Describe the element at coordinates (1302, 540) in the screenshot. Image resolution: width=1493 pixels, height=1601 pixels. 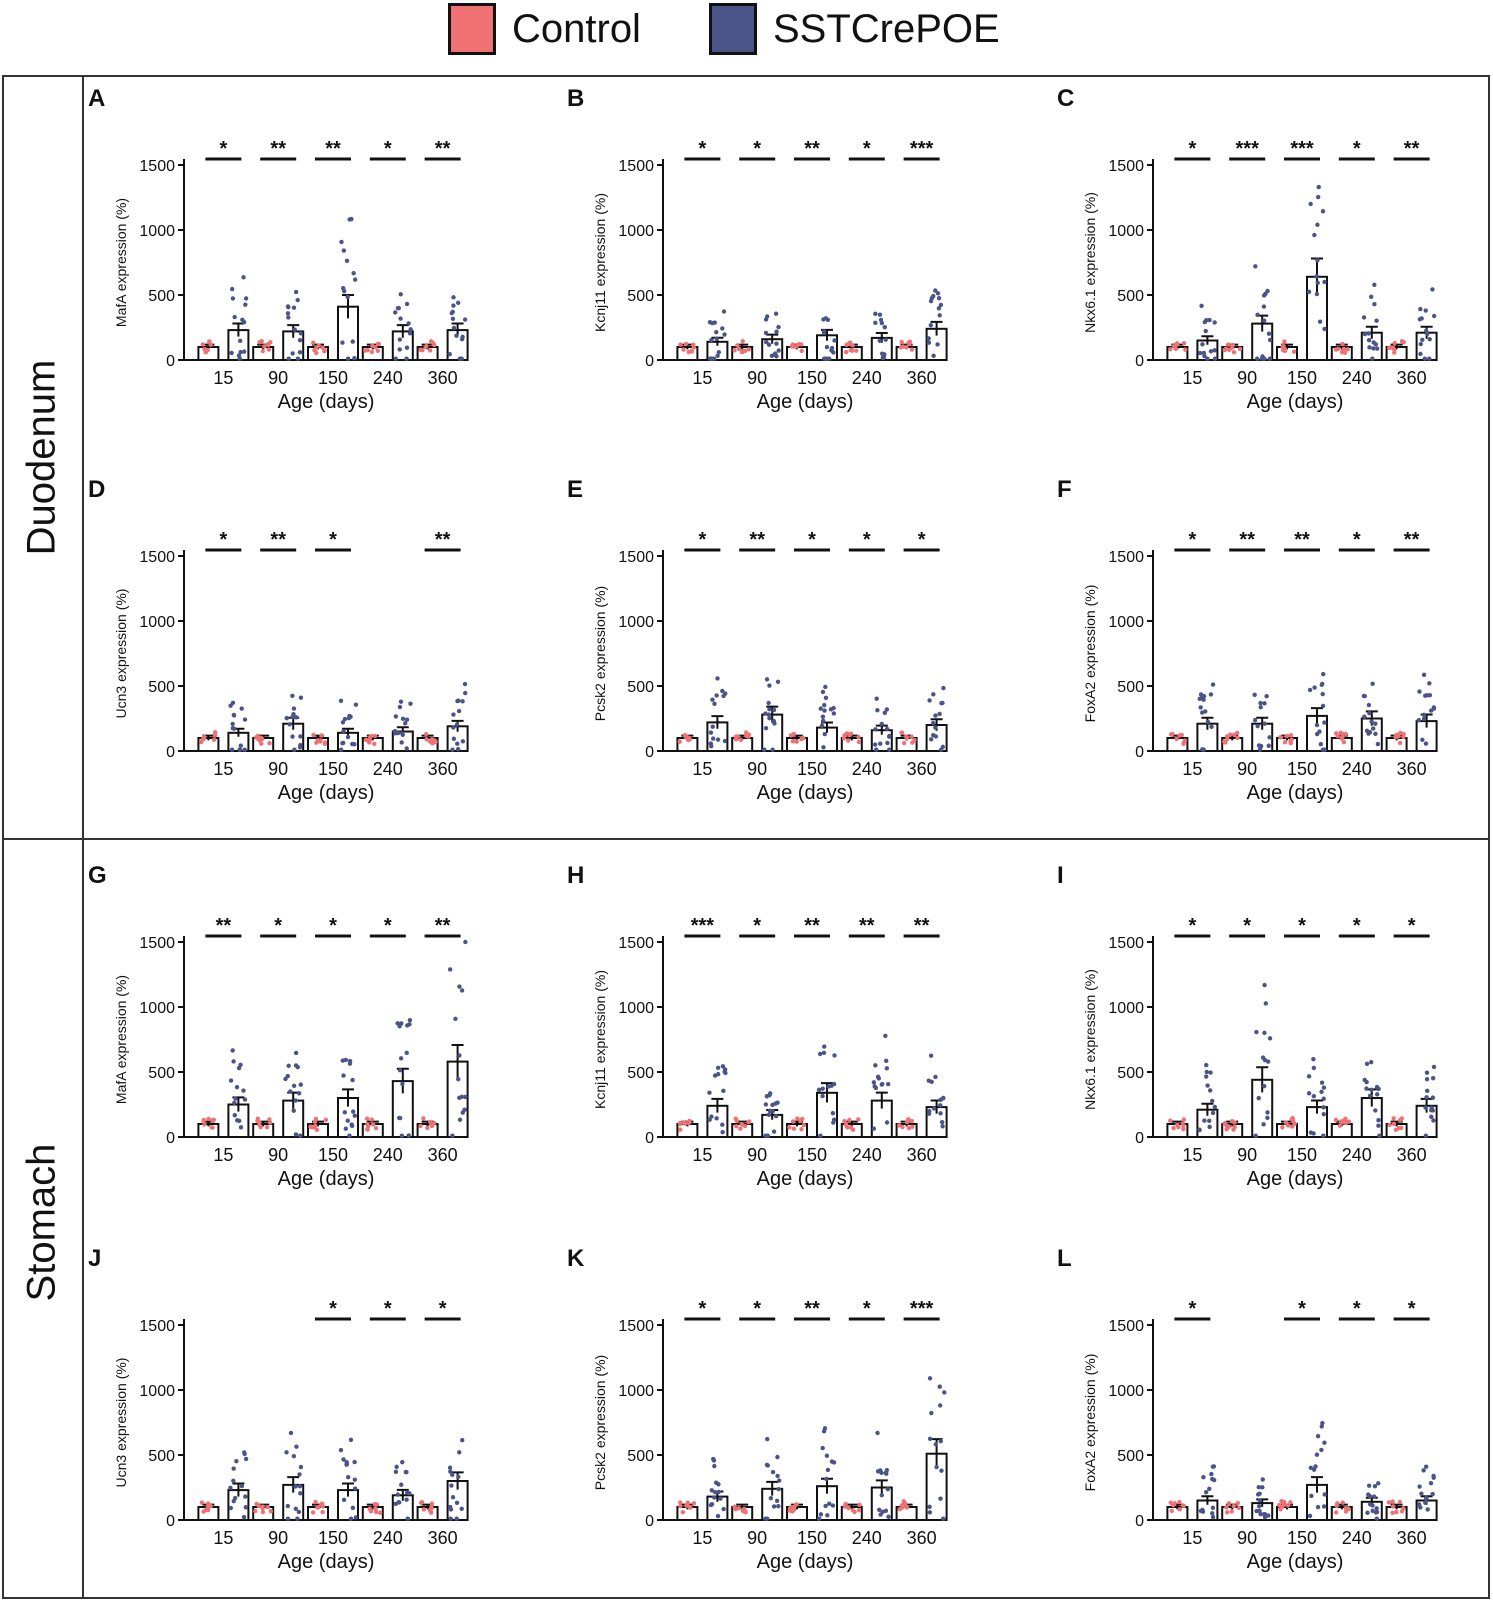
I see `significance-marker: **` at that location.